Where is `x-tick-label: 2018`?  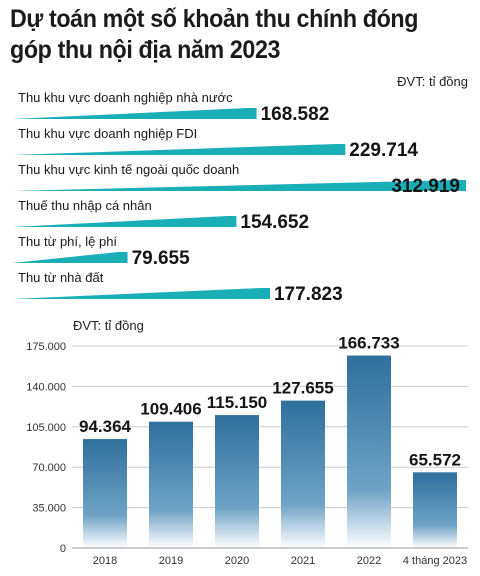 x-tick-label: 2018 is located at coordinates (105, 561).